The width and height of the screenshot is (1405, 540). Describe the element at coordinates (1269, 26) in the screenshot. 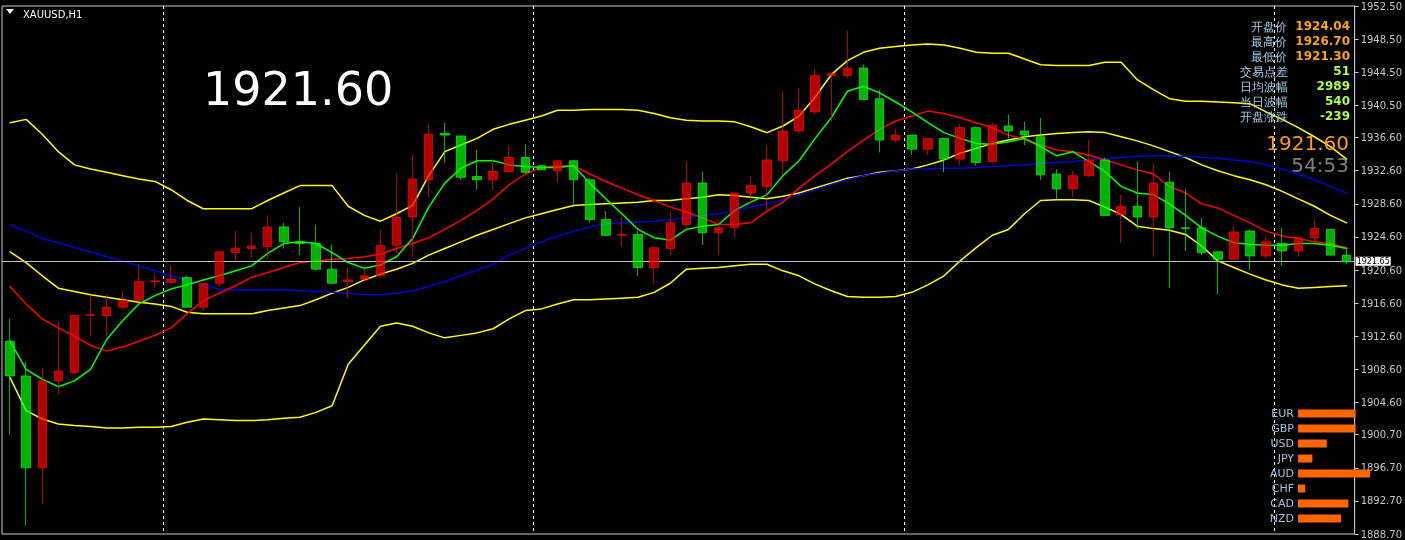

I see `annotation: 开盘价` at that location.